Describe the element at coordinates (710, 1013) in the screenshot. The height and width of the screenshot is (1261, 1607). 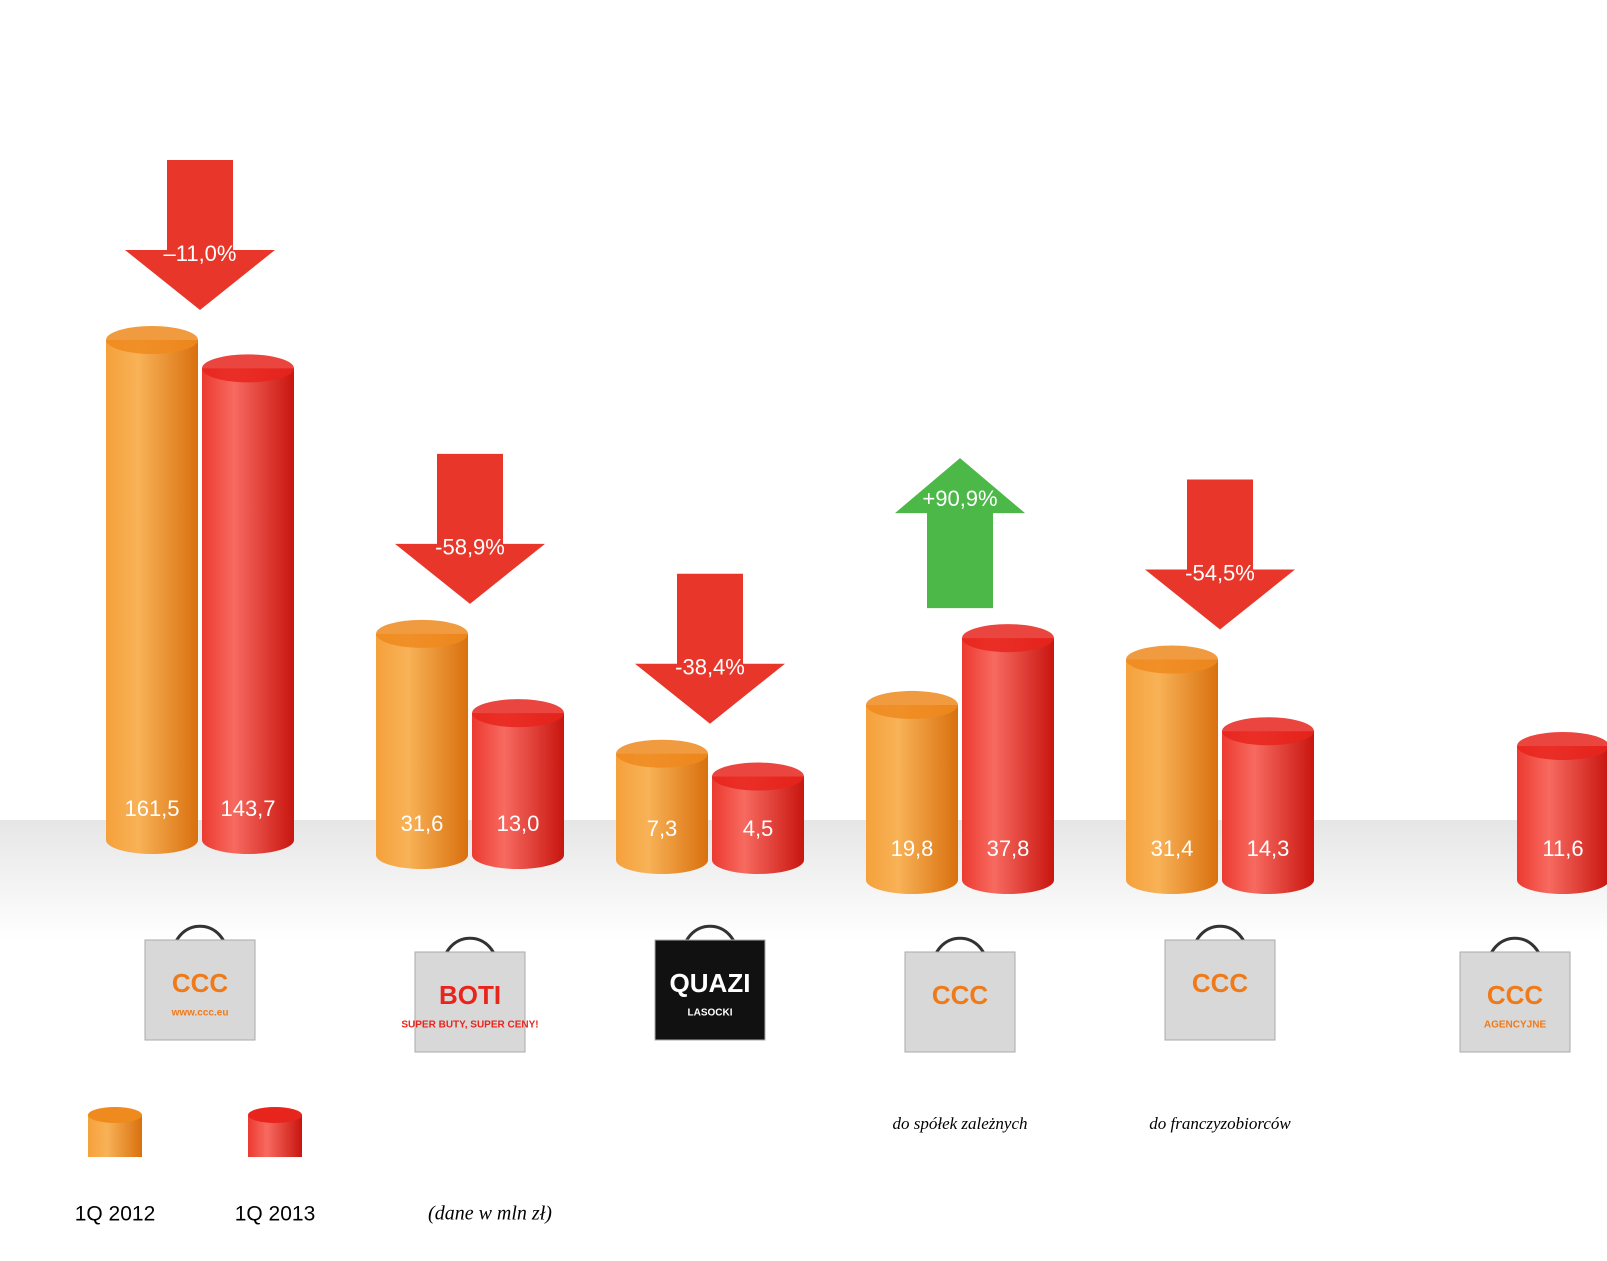
I see `logo-text: LASOCKI` at that location.